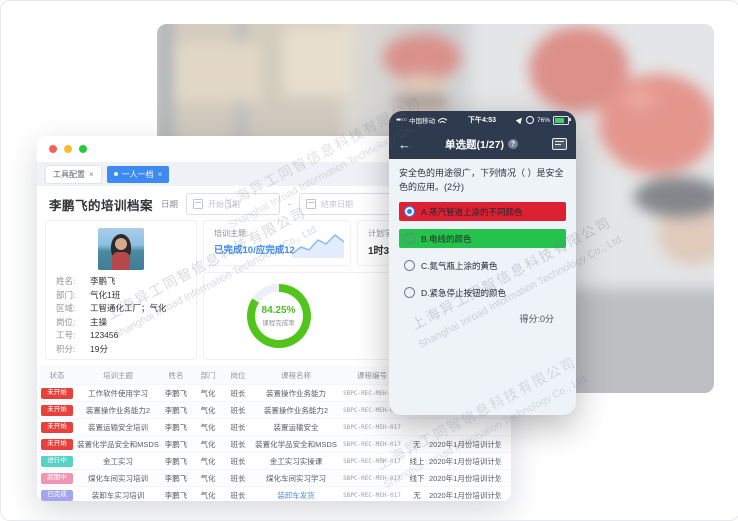 This screenshot has width=738, height=521. I want to click on carrier-label: 中国移动, so click(422, 121).